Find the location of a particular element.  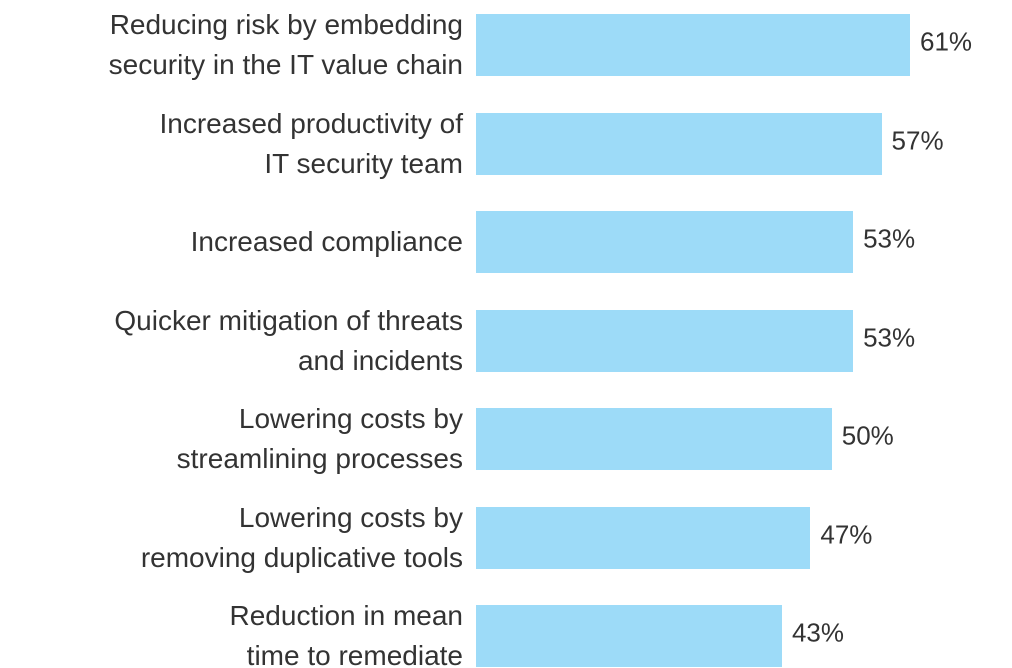

category-label: Reduction in mean time to remediate is located at coordinates (346, 634).